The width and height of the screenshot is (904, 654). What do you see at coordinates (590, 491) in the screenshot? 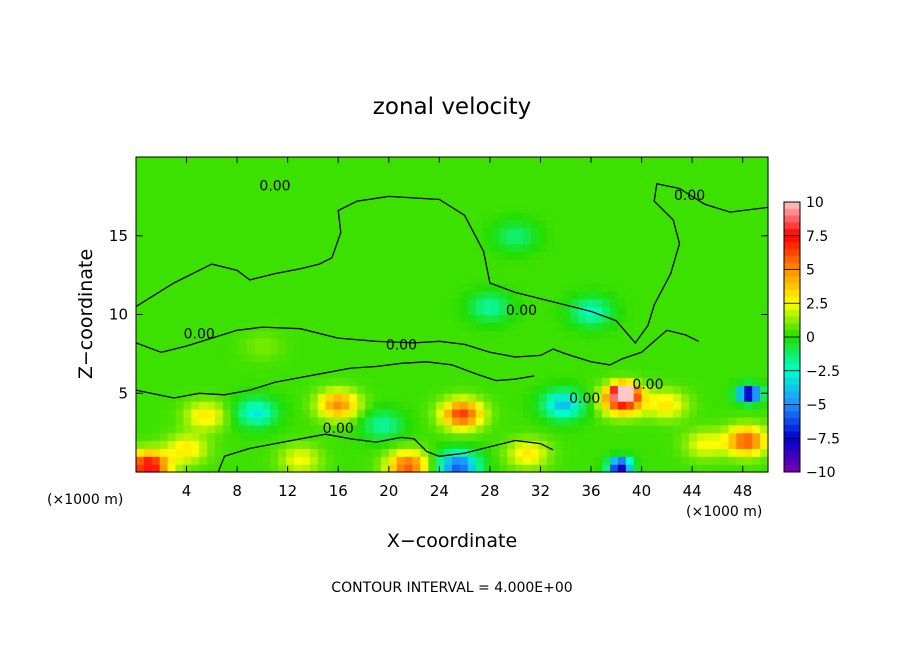
I see `x-tick-label: 36` at bounding box center [590, 491].